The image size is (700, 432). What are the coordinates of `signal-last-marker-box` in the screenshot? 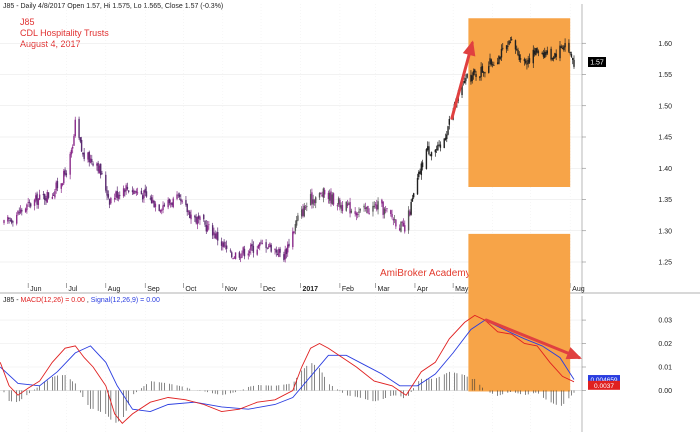 It's located at (604, 380).